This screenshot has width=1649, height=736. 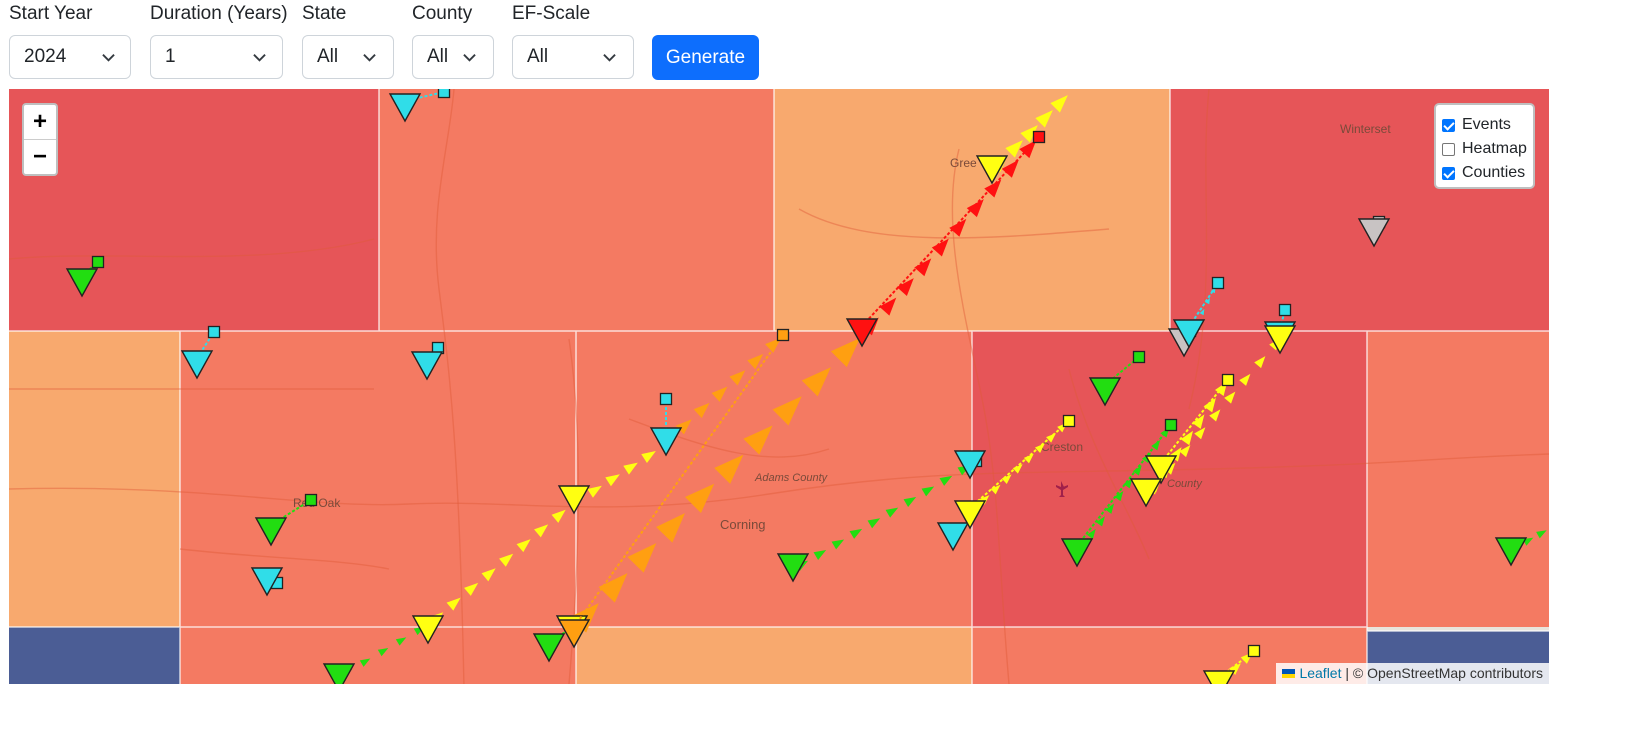 What do you see at coordinates (1487, 125) in the screenshot?
I see `layer-events: Events` at bounding box center [1487, 125].